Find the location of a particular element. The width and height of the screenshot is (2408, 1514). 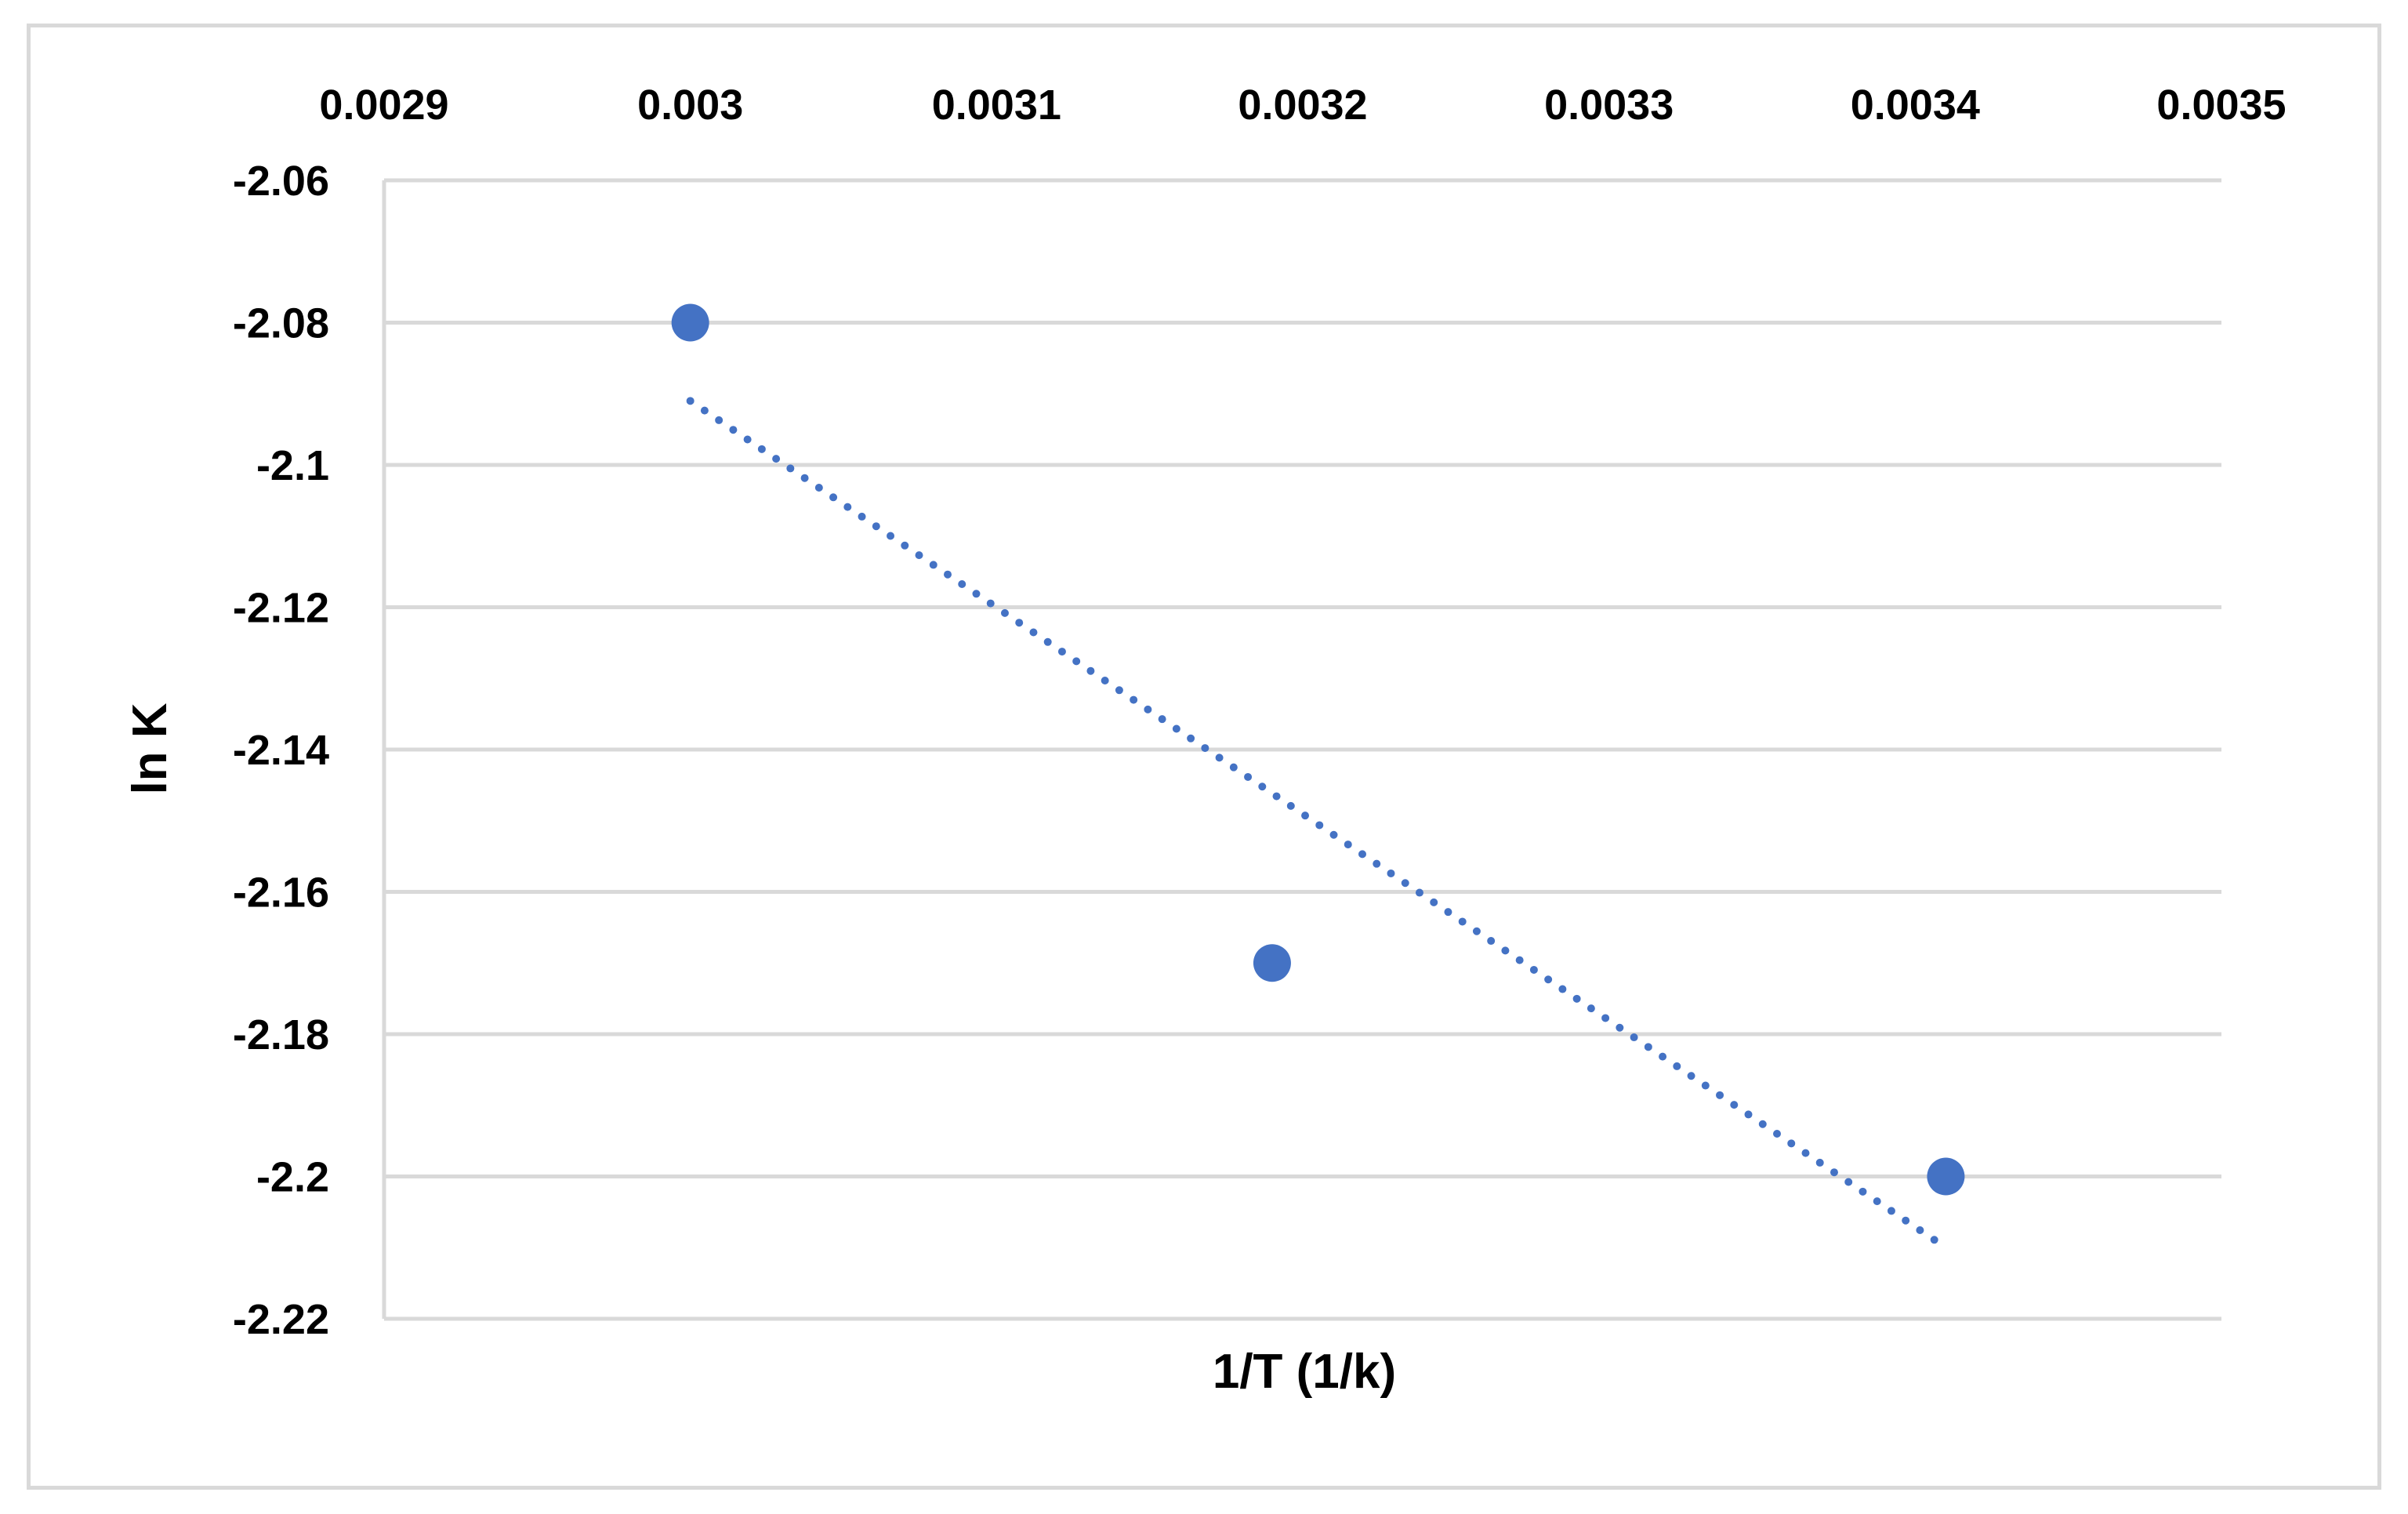

y-tick-label: -2.1 is located at coordinates (292, 465).